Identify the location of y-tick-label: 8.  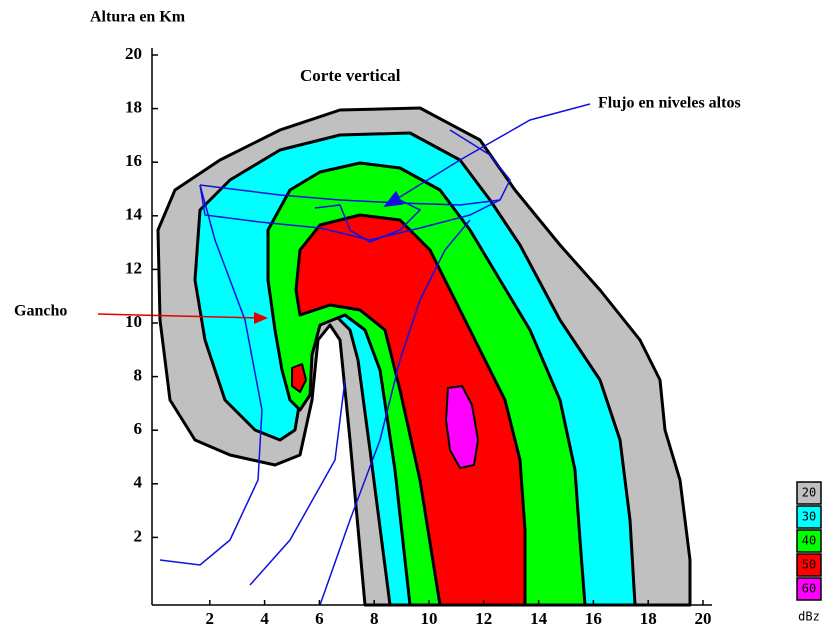
(138, 375).